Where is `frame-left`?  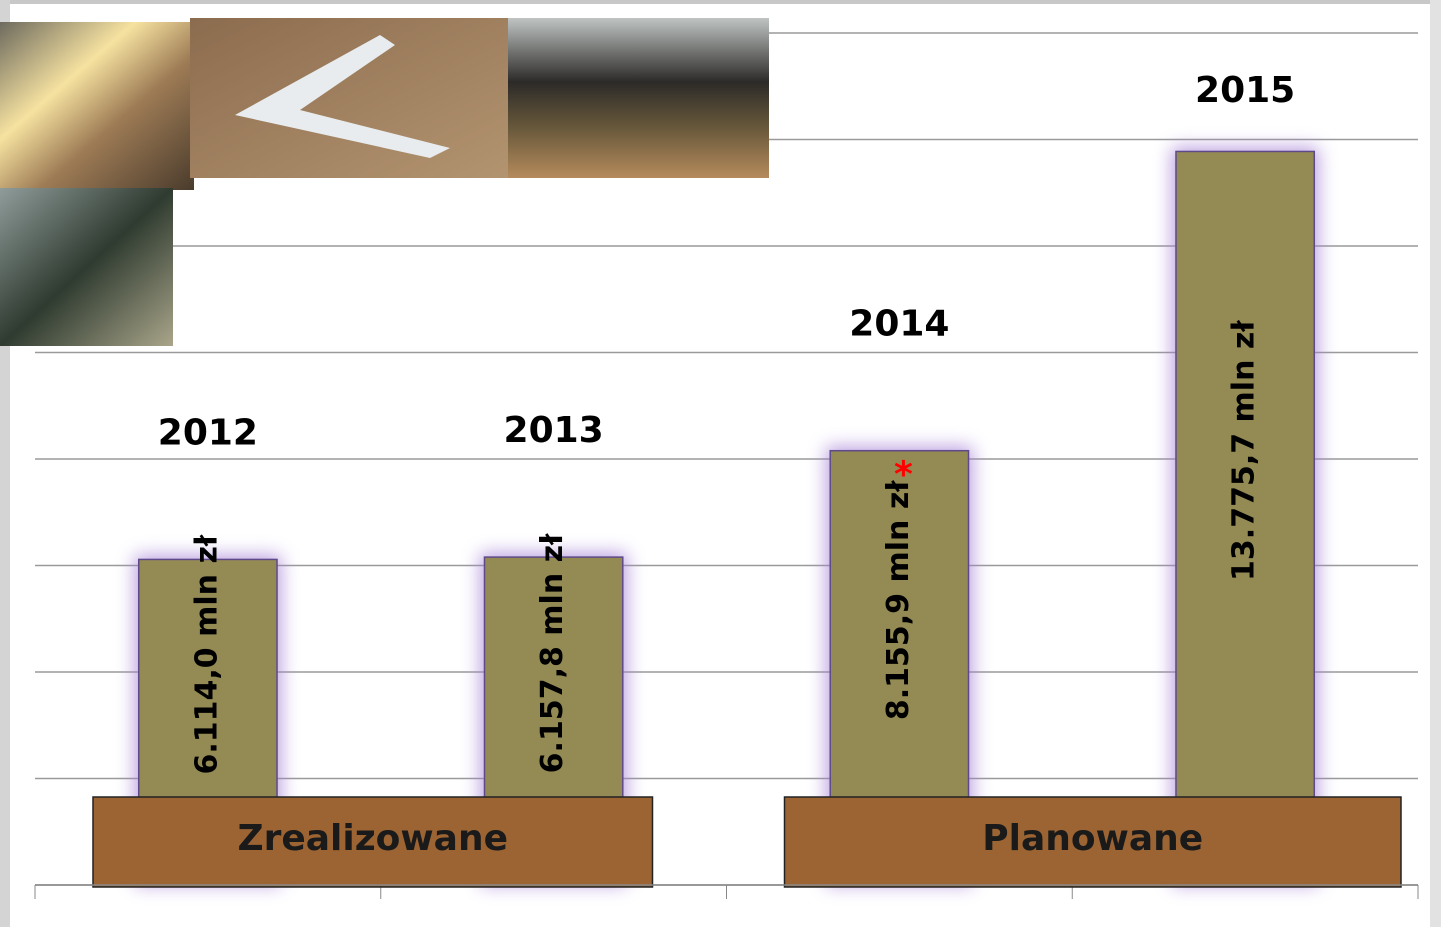 frame-left is located at coordinates (5, 463).